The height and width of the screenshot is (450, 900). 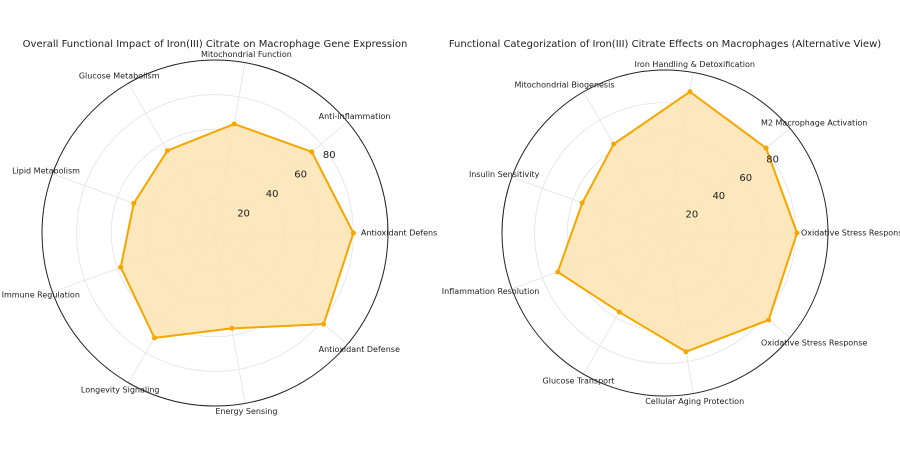 I want to click on category-label: Lipid Metabolism, so click(x=46, y=171).